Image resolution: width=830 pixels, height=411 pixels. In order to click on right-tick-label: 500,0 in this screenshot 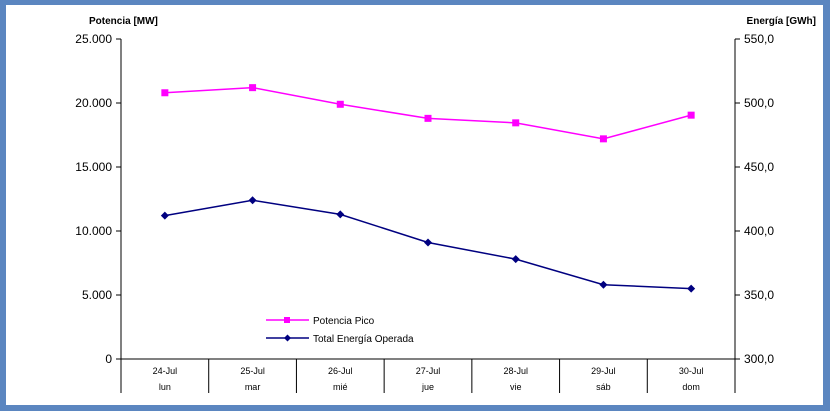, I will do `click(759, 103)`.